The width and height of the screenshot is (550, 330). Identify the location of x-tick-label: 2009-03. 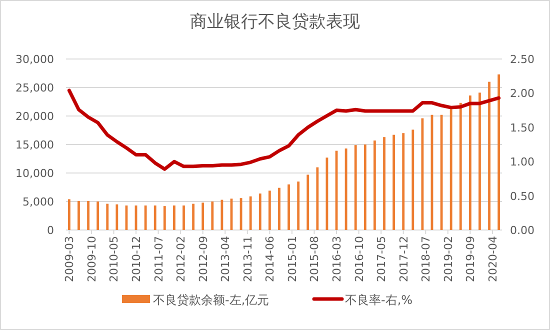
(69, 259).